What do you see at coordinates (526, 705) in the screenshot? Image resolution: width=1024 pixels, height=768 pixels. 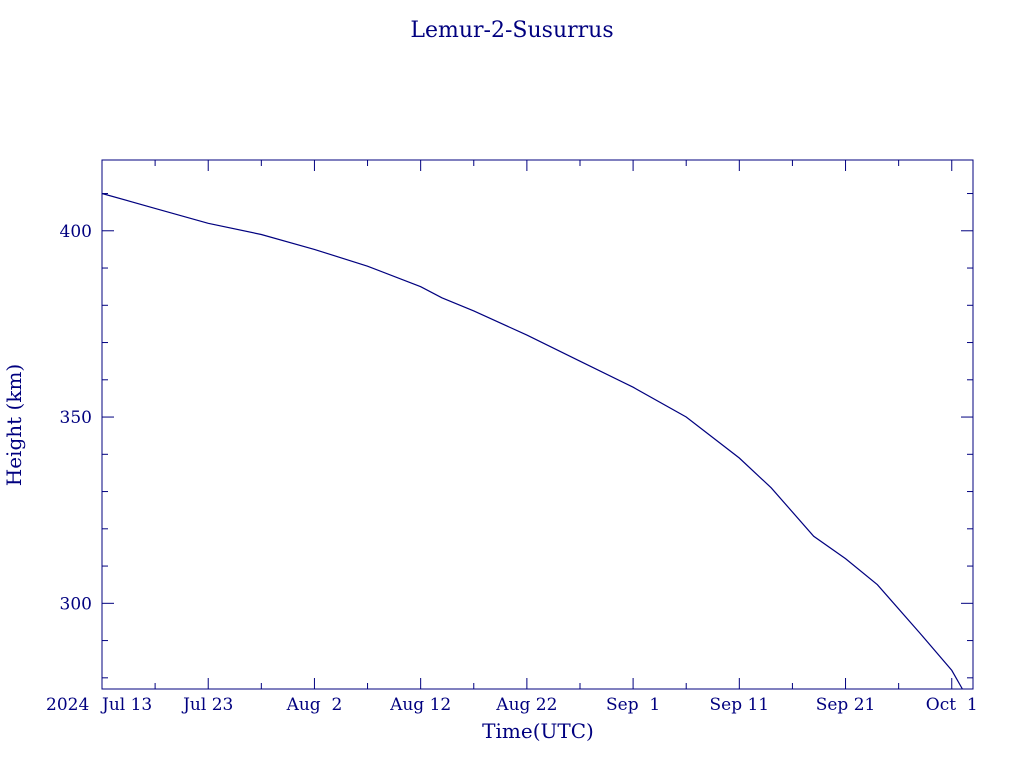 I see `x-tick-label: Aug 22` at bounding box center [526, 705].